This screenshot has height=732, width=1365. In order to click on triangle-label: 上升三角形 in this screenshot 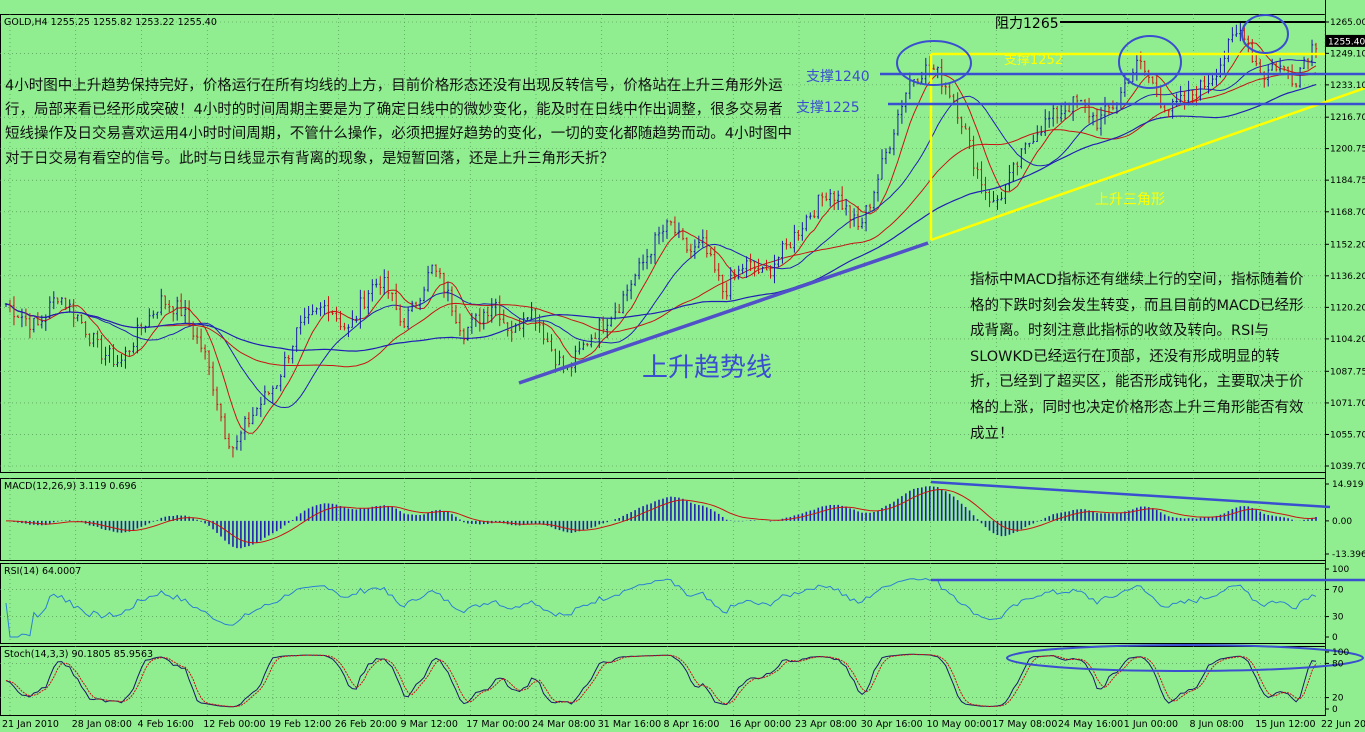, I will do `click(1130, 200)`.